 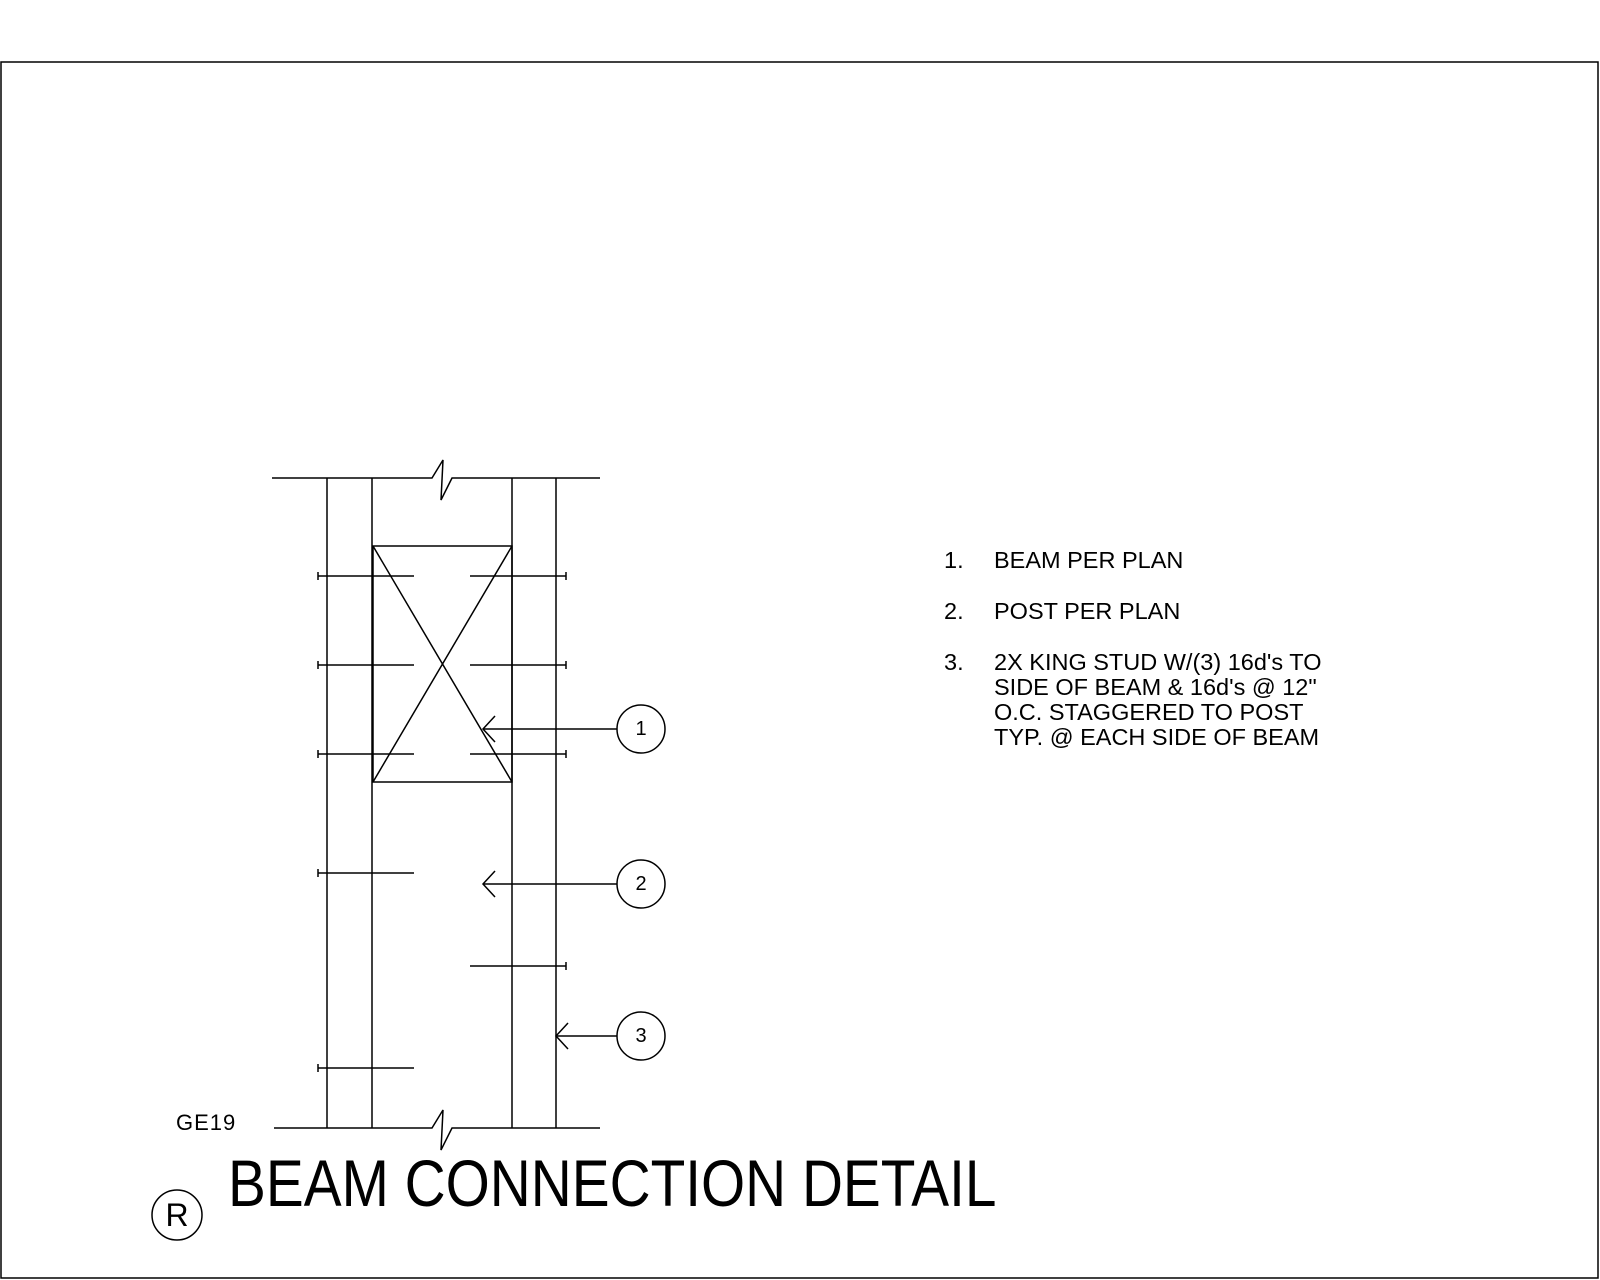 I want to click on nail-marks-left, so click(x=365, y=822).